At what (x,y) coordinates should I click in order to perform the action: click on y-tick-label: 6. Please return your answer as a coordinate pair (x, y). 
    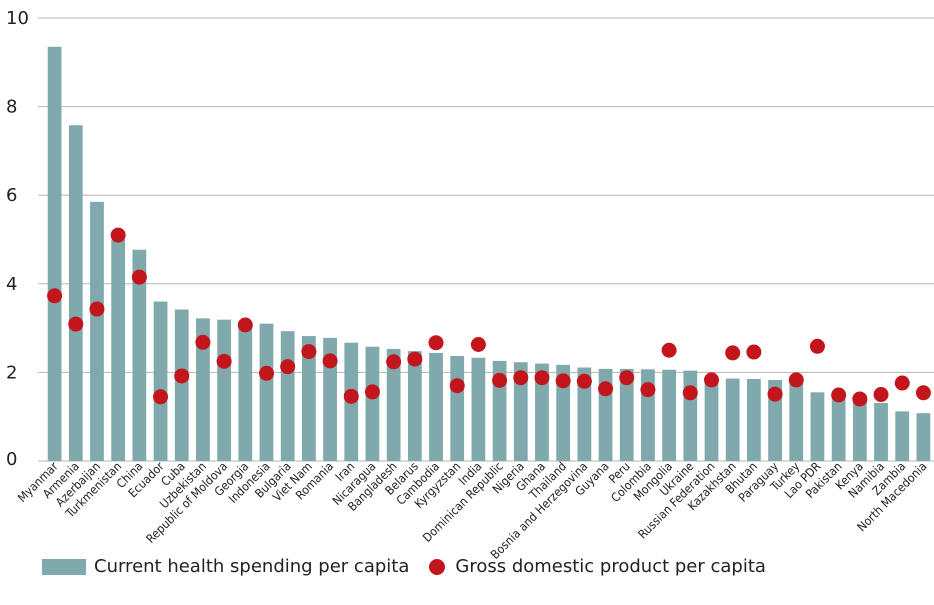
    Looking at the image, I should click on (11, 195).